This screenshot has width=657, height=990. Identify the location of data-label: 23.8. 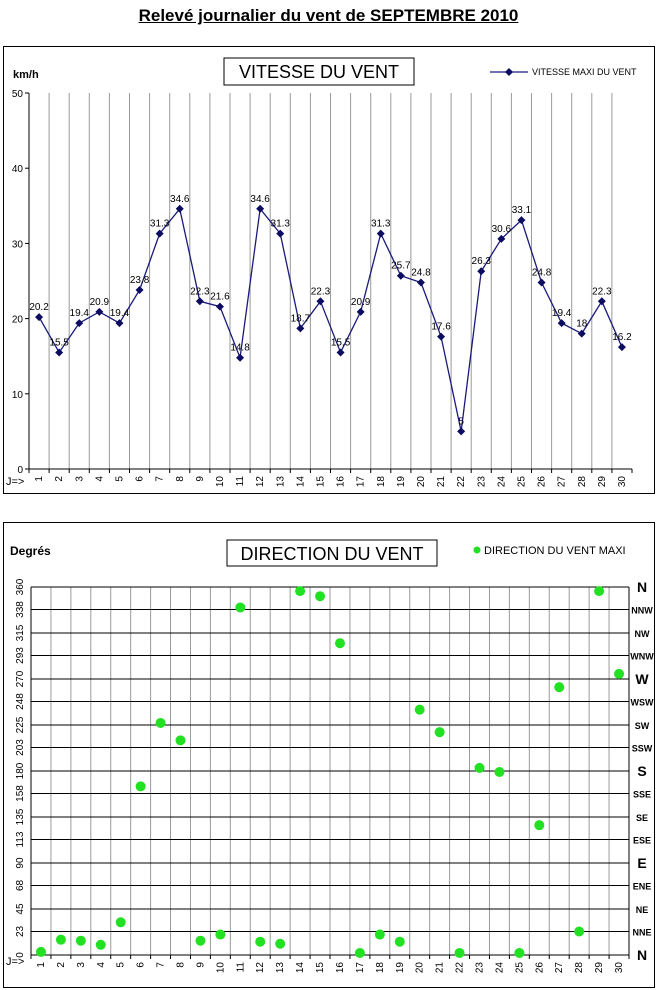
(140, 280).